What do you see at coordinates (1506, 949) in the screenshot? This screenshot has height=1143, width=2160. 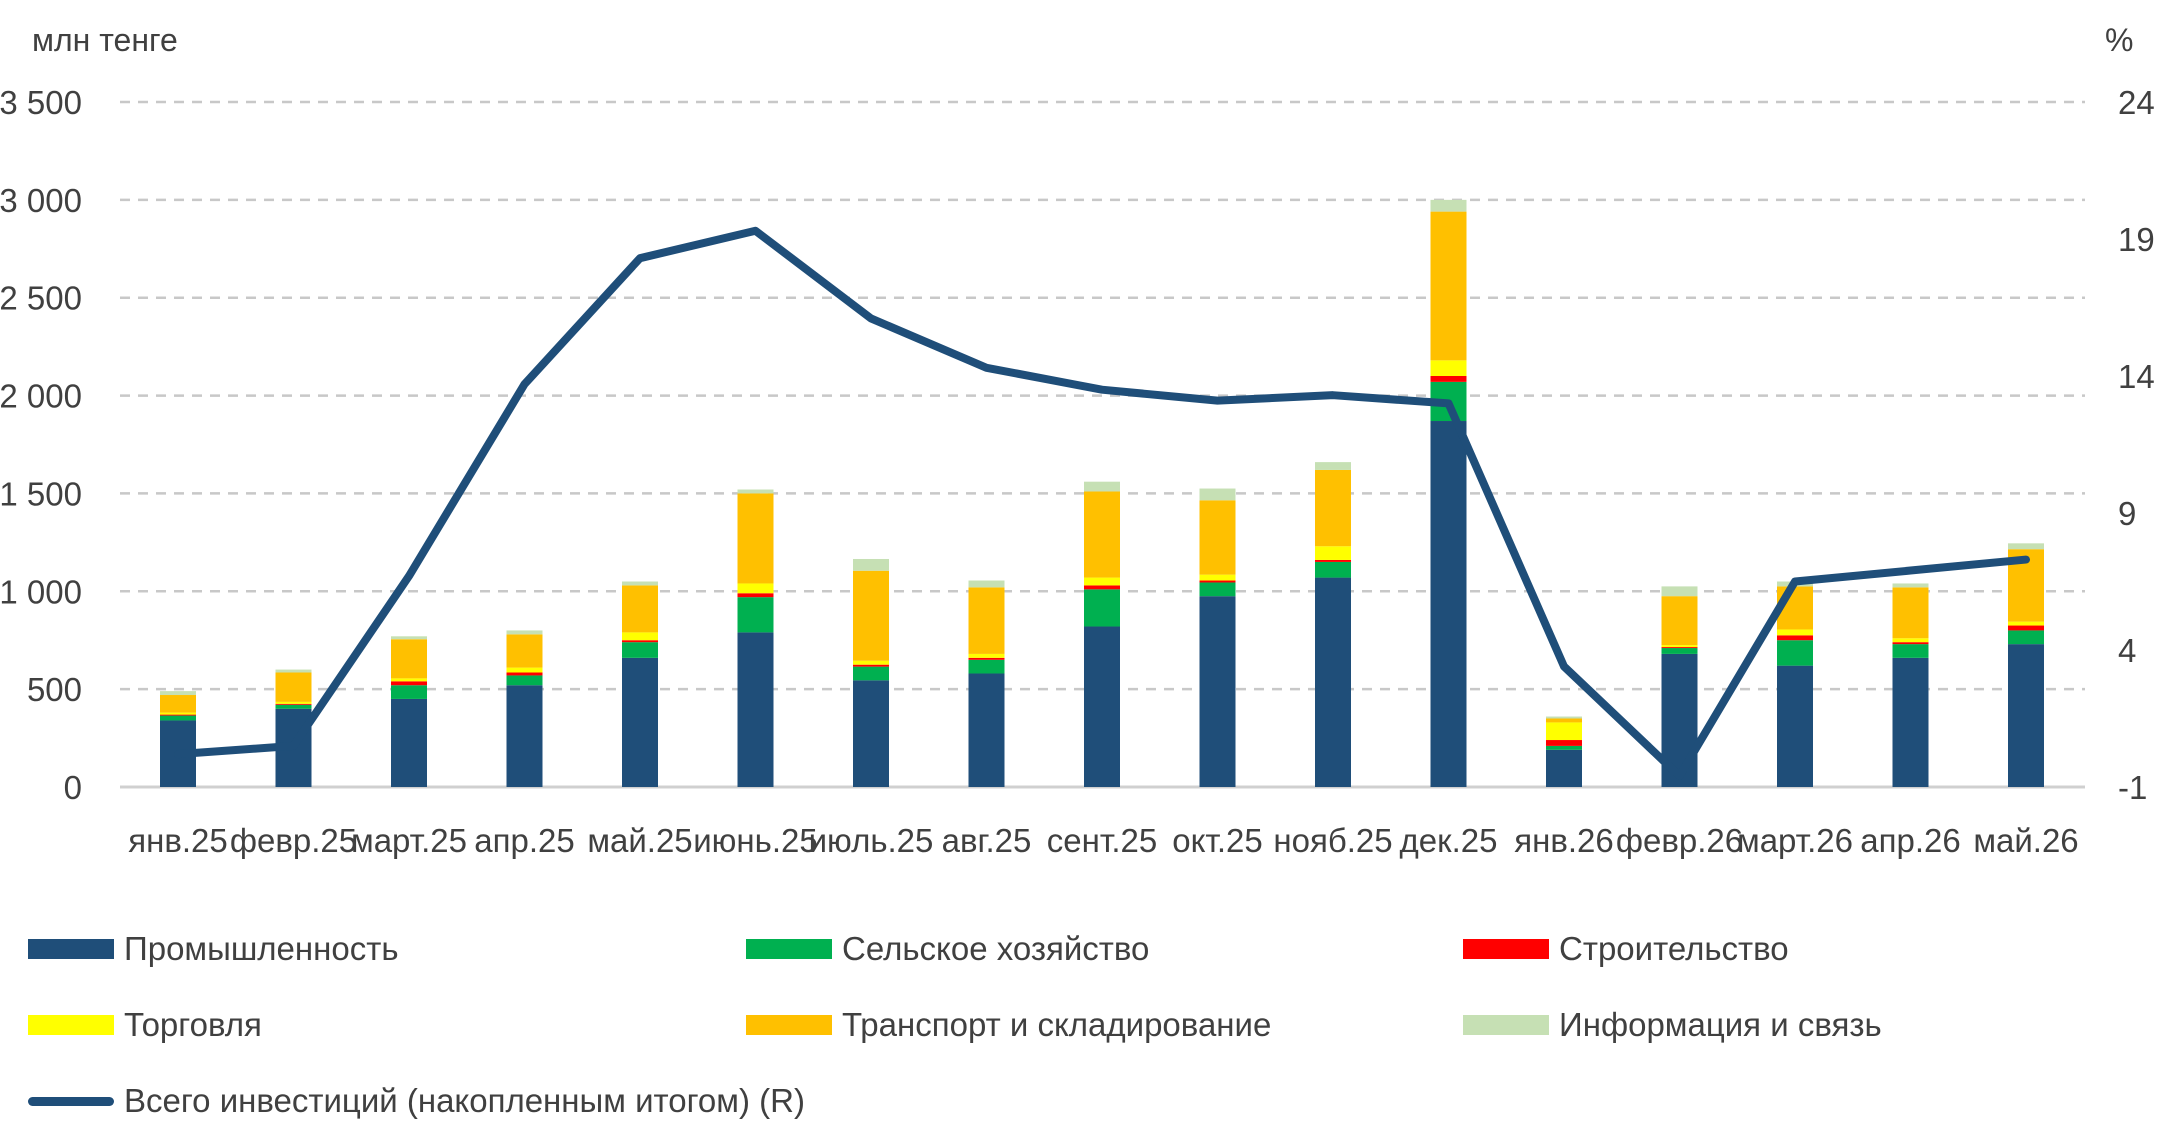 I see `legend-swatch-construction` at bounding box center [1506, 949].